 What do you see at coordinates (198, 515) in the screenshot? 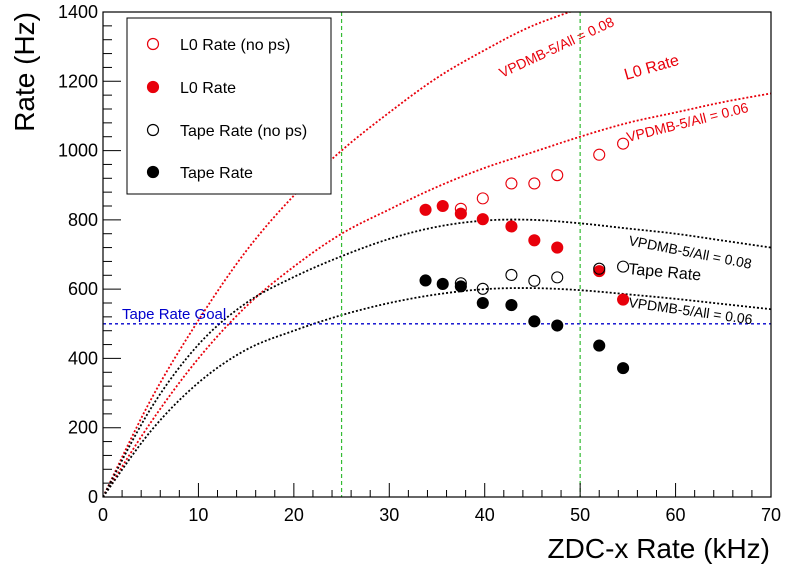
I see `x-tick-label: 10` at bounding box center [198, 515].